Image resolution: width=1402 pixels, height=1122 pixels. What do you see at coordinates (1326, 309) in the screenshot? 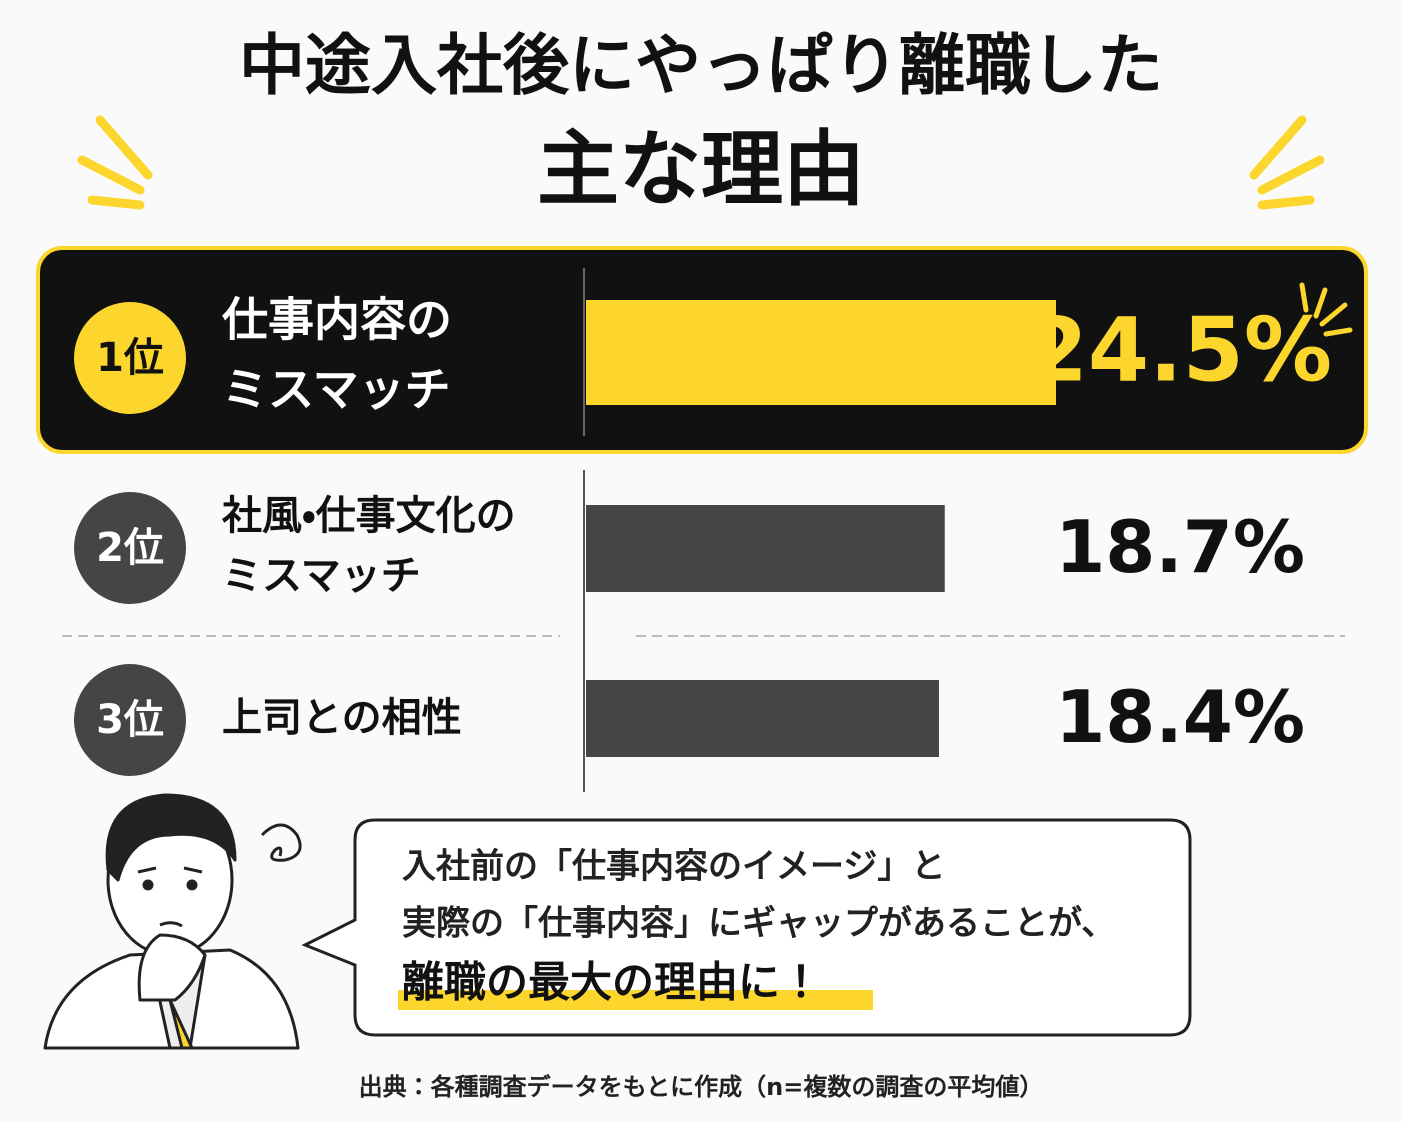
I see `sparkle-value` at bounding box center [1326, 309].